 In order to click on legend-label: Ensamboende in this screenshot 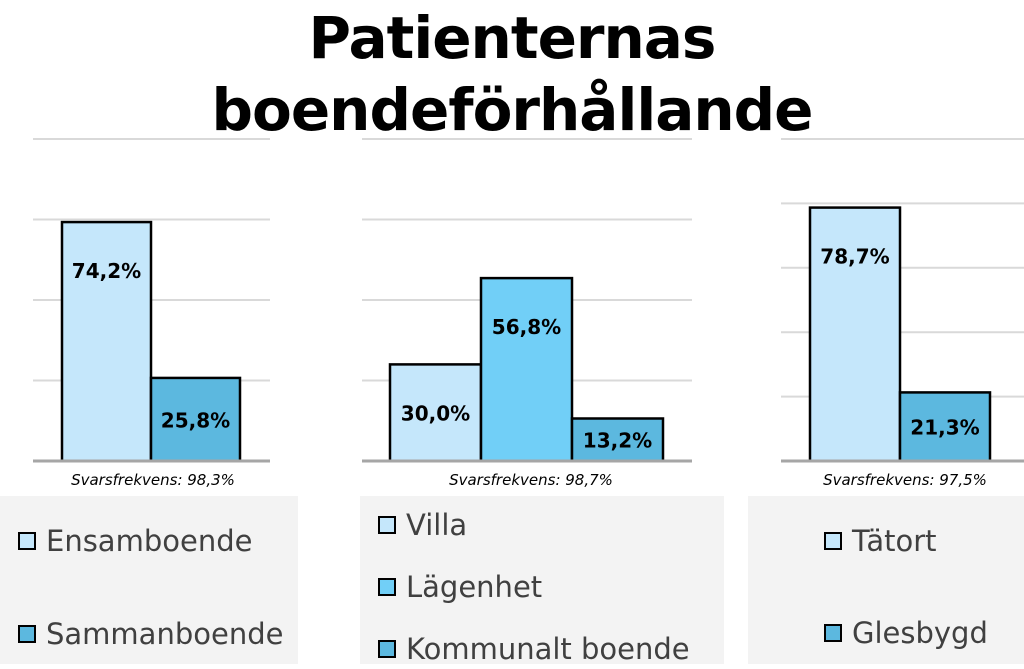, I will do `click(149, 541)`.